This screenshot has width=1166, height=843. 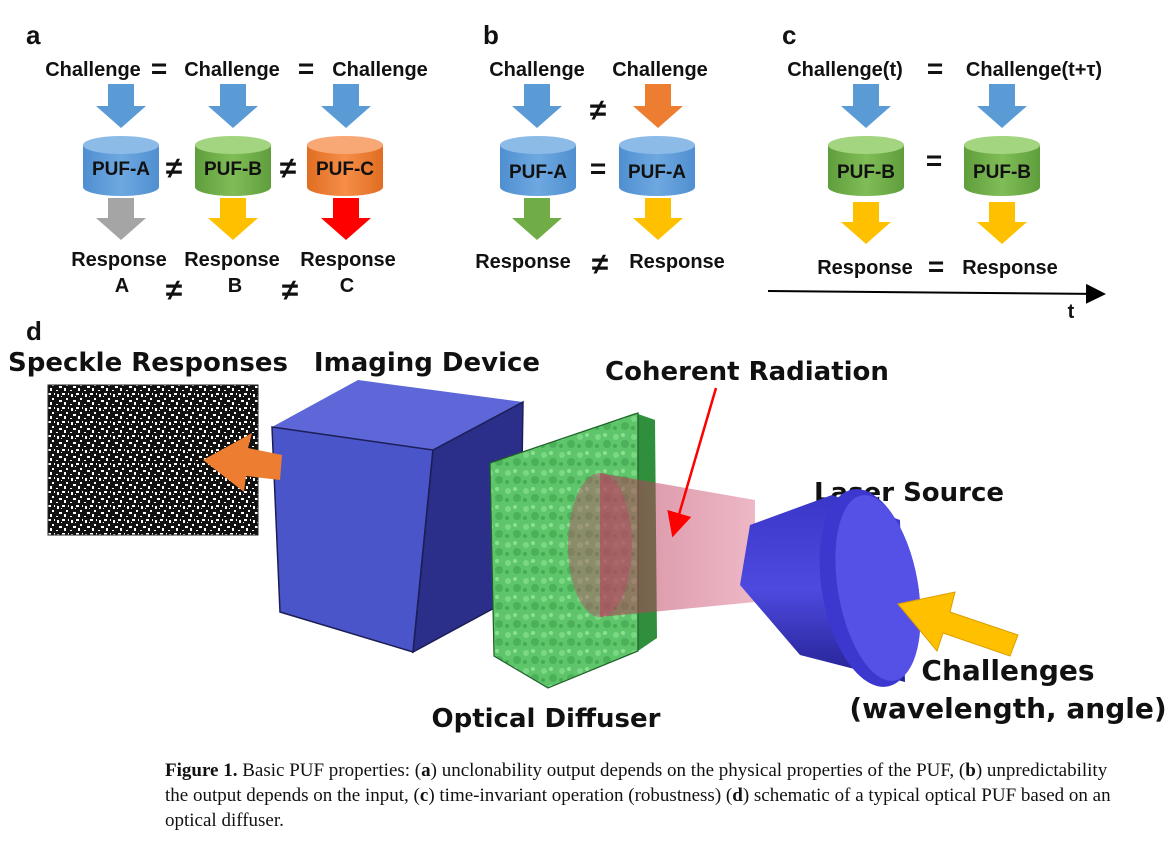 What do you see at coordinates (288, 168) in the screenshot?
I see `panel-a-neq-2: ≠` at bounding box center [288, 168].